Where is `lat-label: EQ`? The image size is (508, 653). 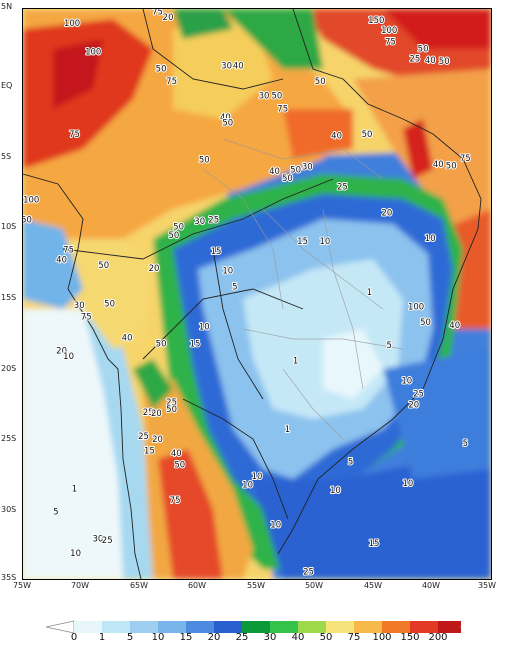 lat-label: EQ is located at coordinates (7, 85).